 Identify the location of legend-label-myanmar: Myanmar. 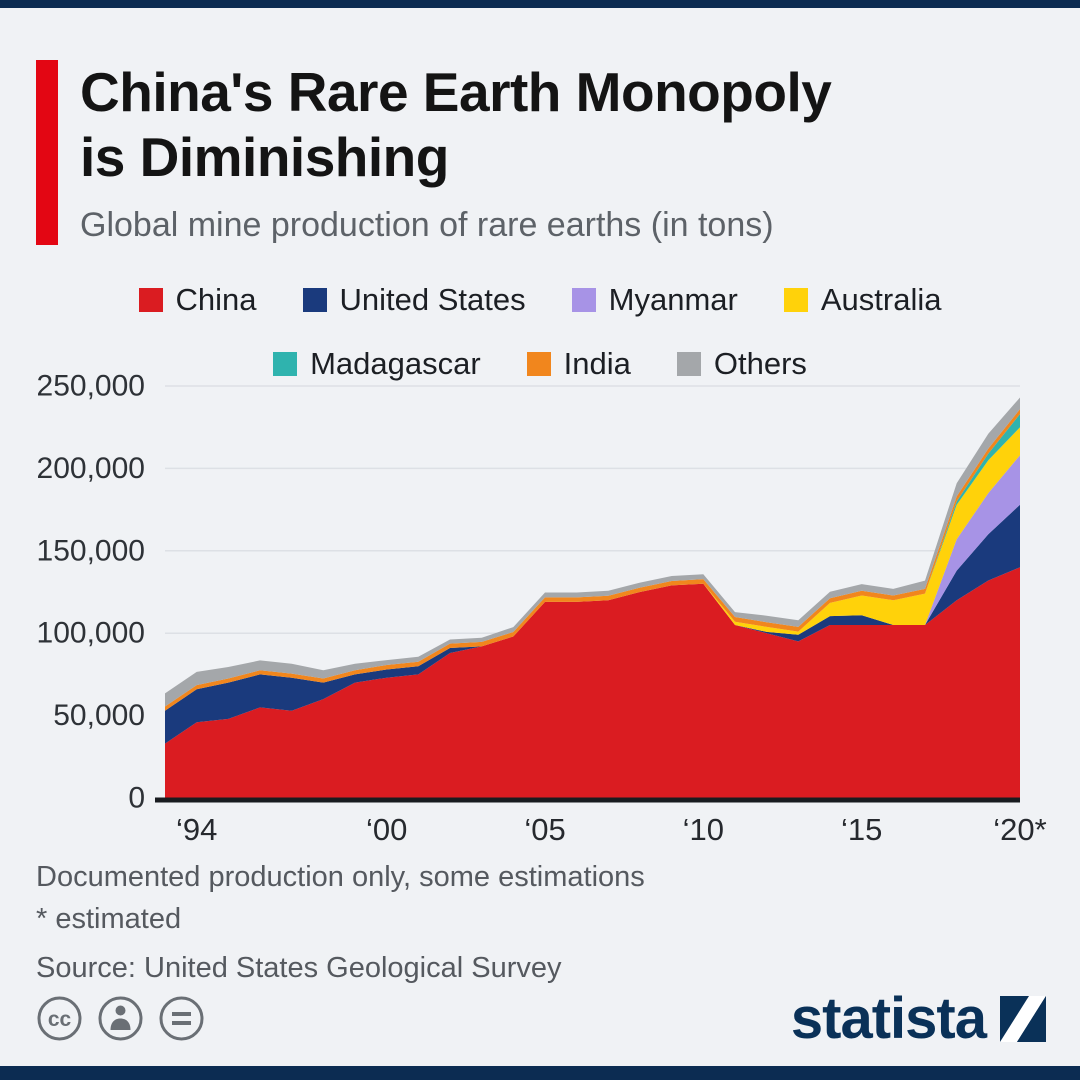
(673, 299).